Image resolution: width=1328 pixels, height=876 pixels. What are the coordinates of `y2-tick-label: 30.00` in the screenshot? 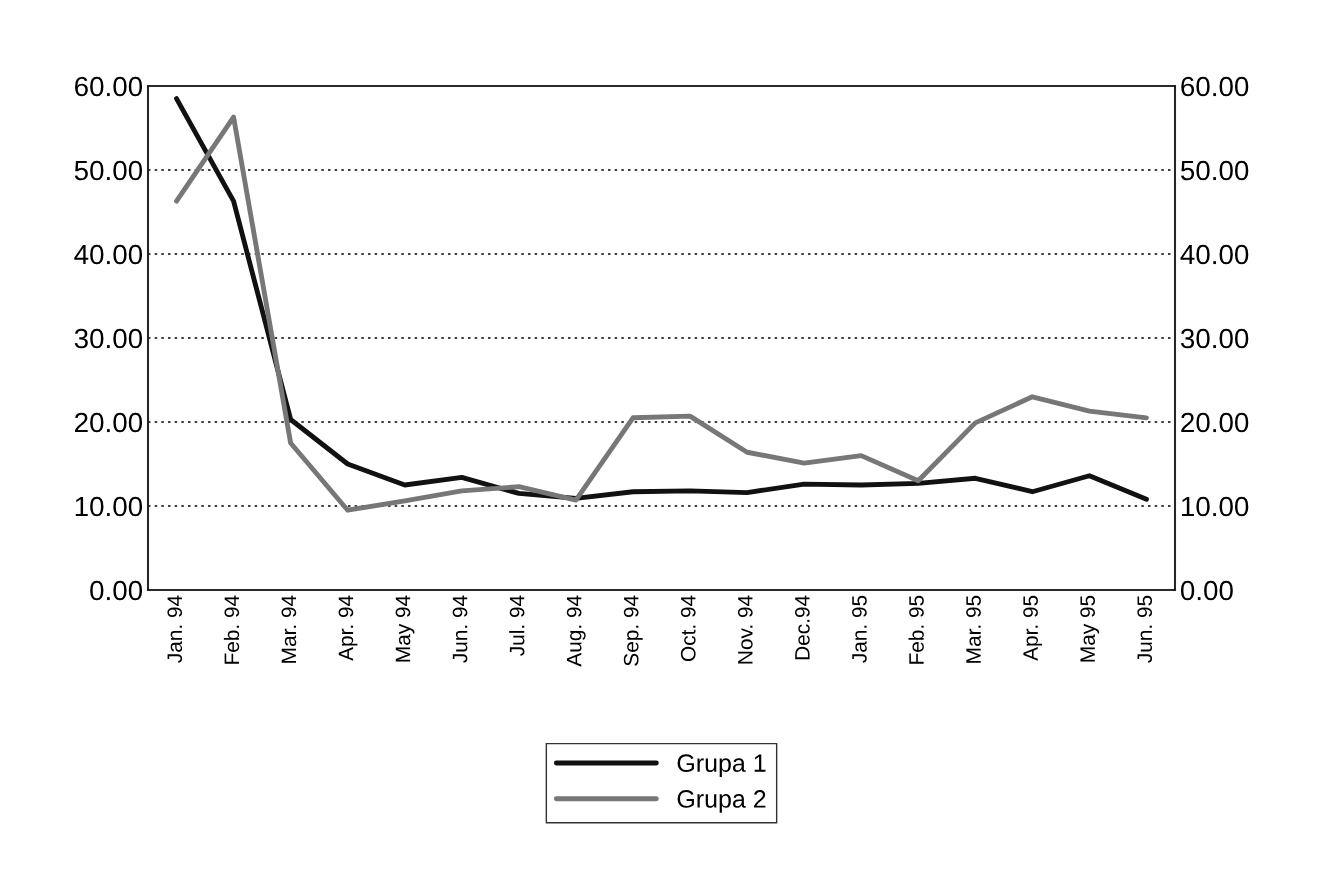 It's located at (1214, 338).